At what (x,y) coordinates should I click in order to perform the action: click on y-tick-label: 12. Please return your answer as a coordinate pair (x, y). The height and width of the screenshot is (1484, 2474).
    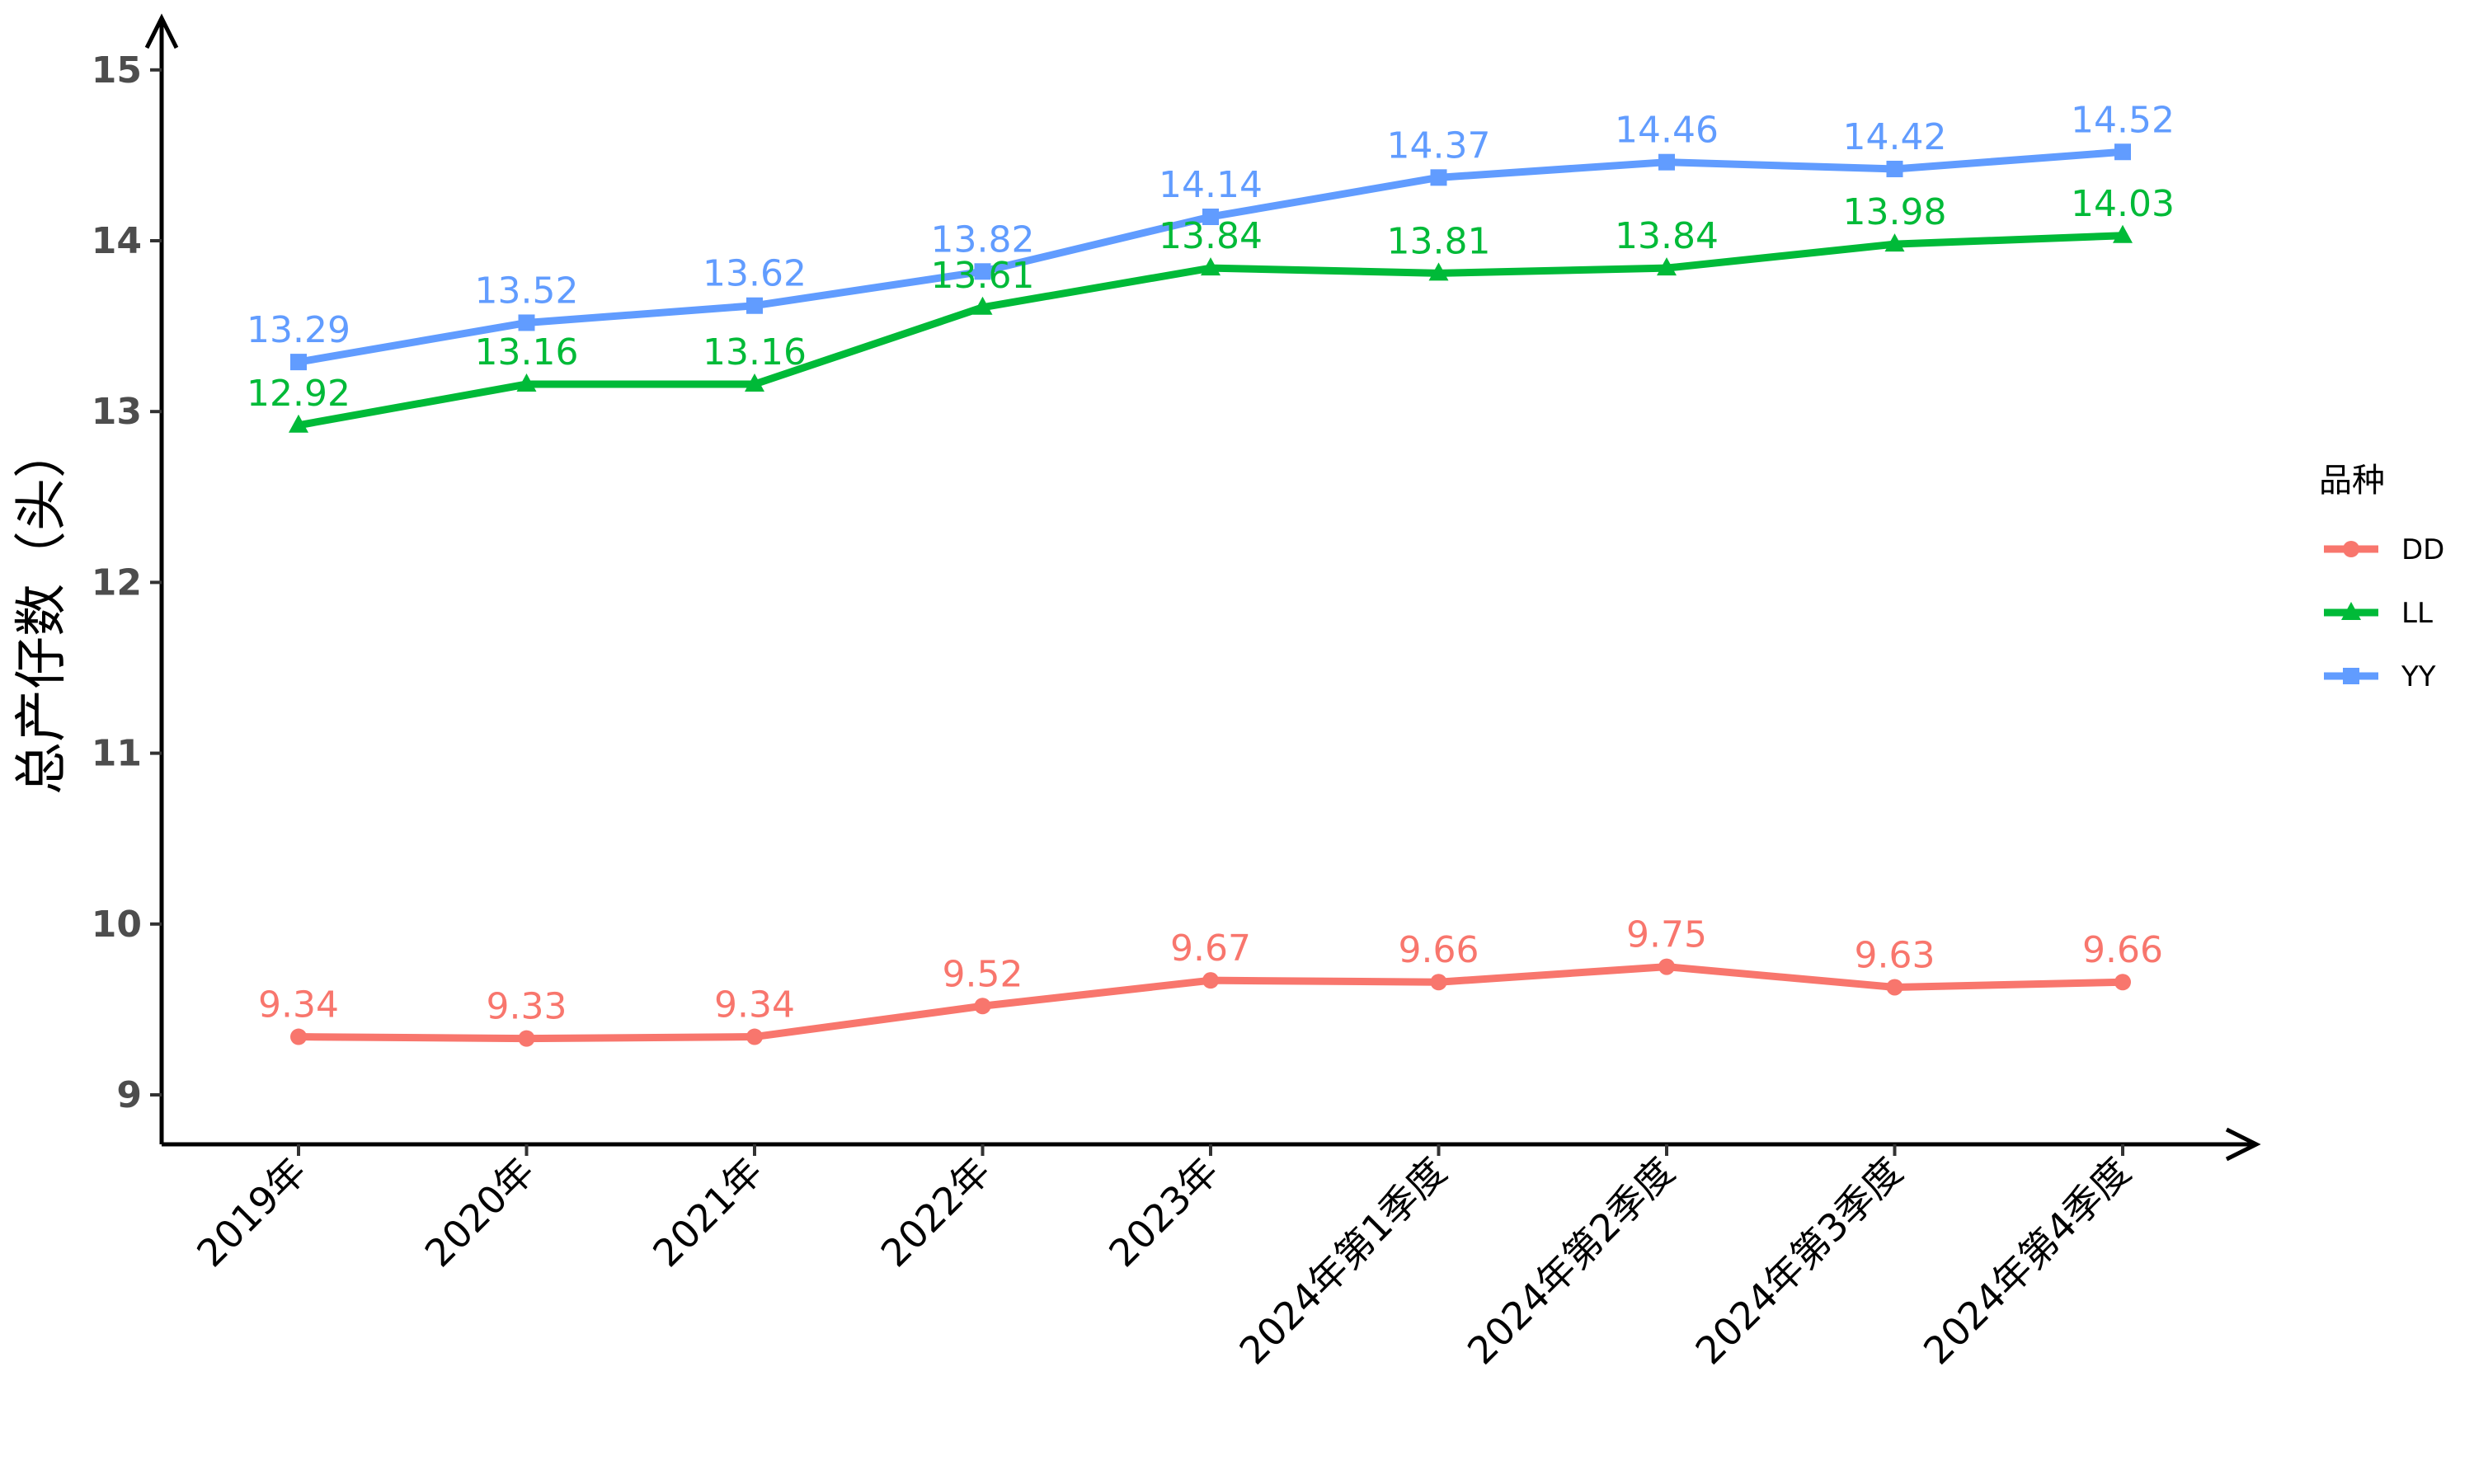
    Looking at the image, I should click on (117, 582).